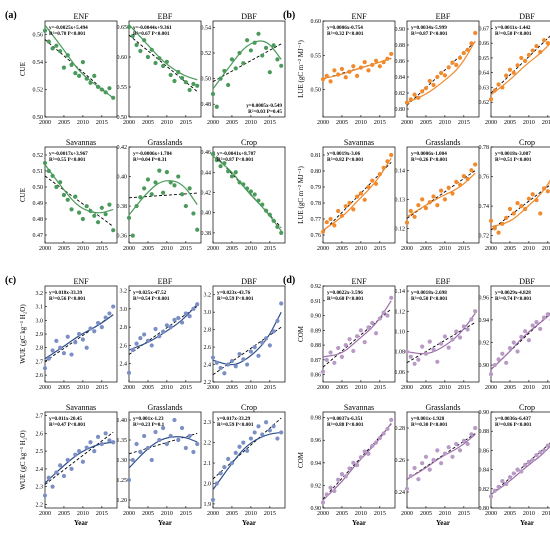 Image resolution: width=550 pixels, height=534 pixels. Describe the element at coordinates (38, 156) in the screenshot. I see `y-tick-label: 0.52` at that location.